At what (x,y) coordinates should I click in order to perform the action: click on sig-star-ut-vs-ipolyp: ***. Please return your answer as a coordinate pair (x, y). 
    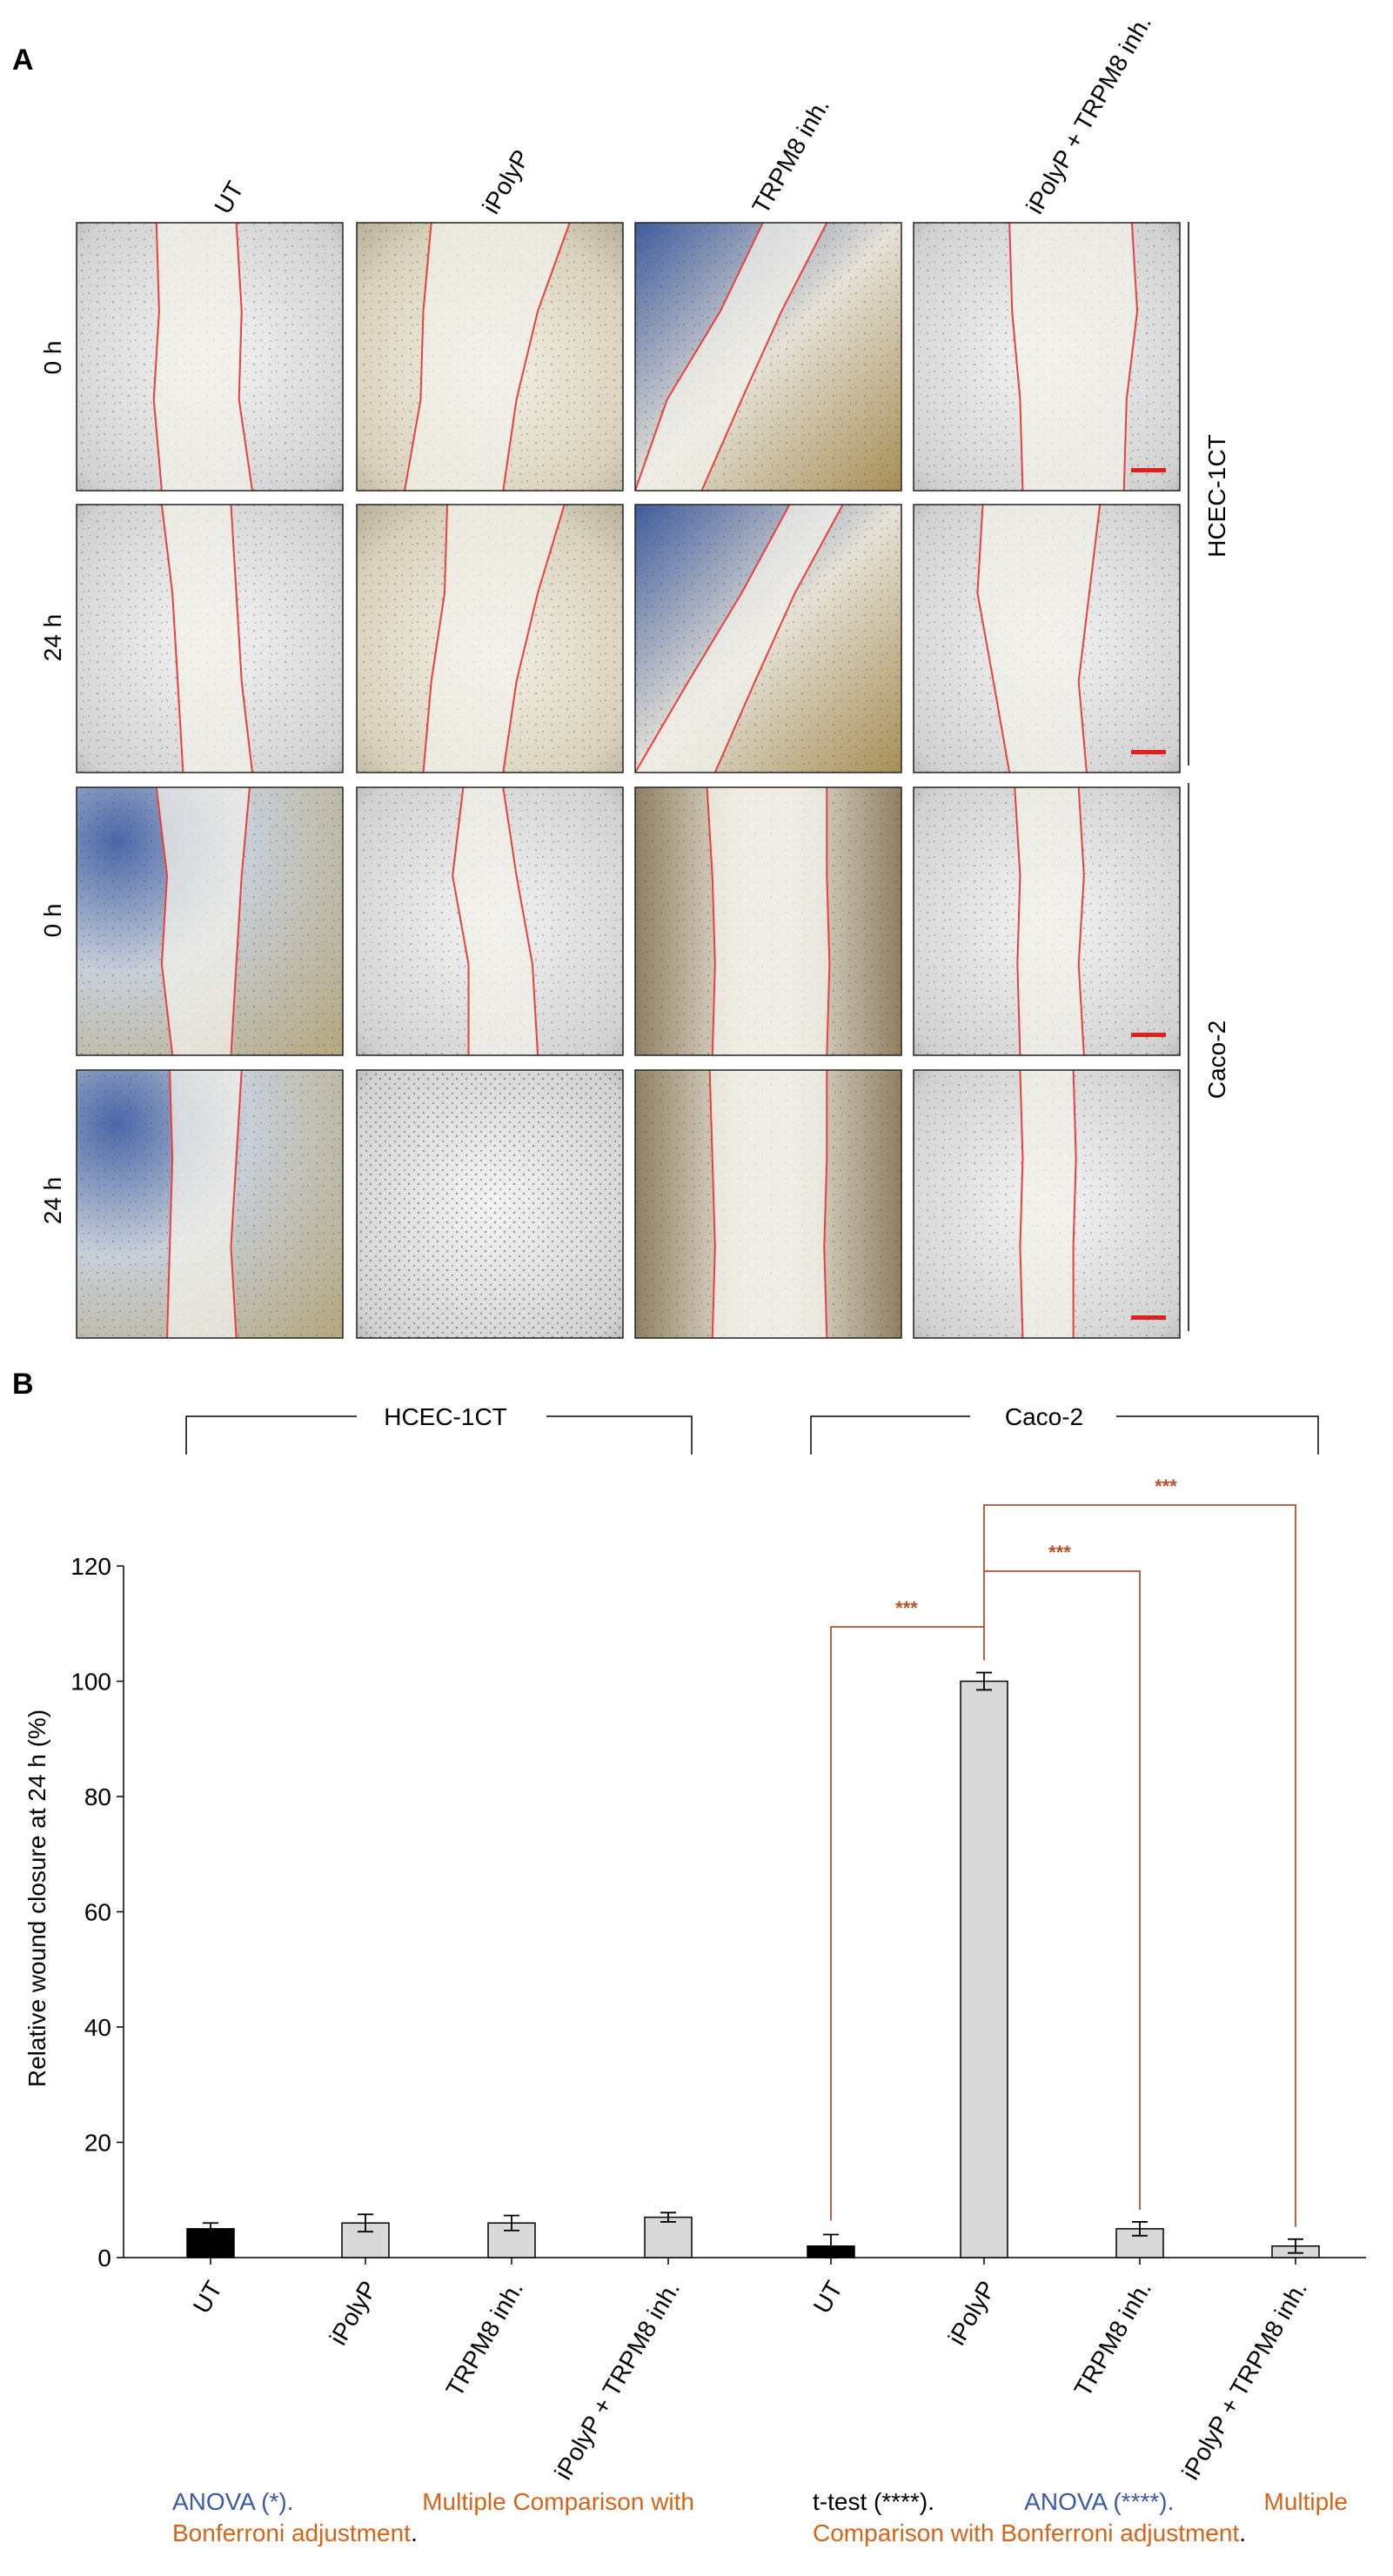
    Looking at the image, I should click on (906, 1608).